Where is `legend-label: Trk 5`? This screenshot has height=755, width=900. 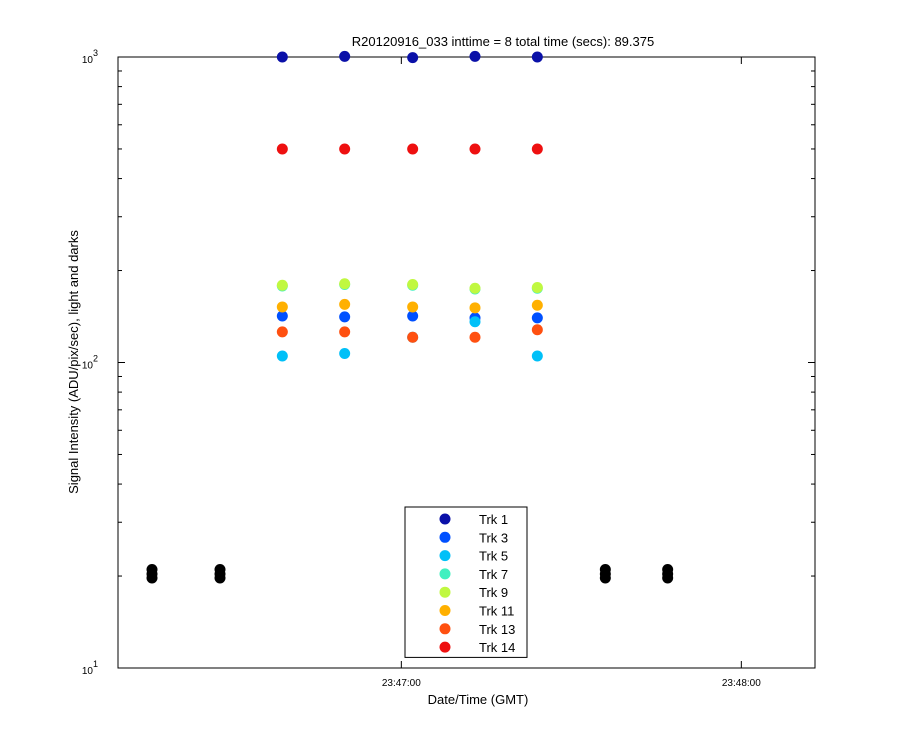 legend-label: Trk 5 is located at coordinates (493, 556).